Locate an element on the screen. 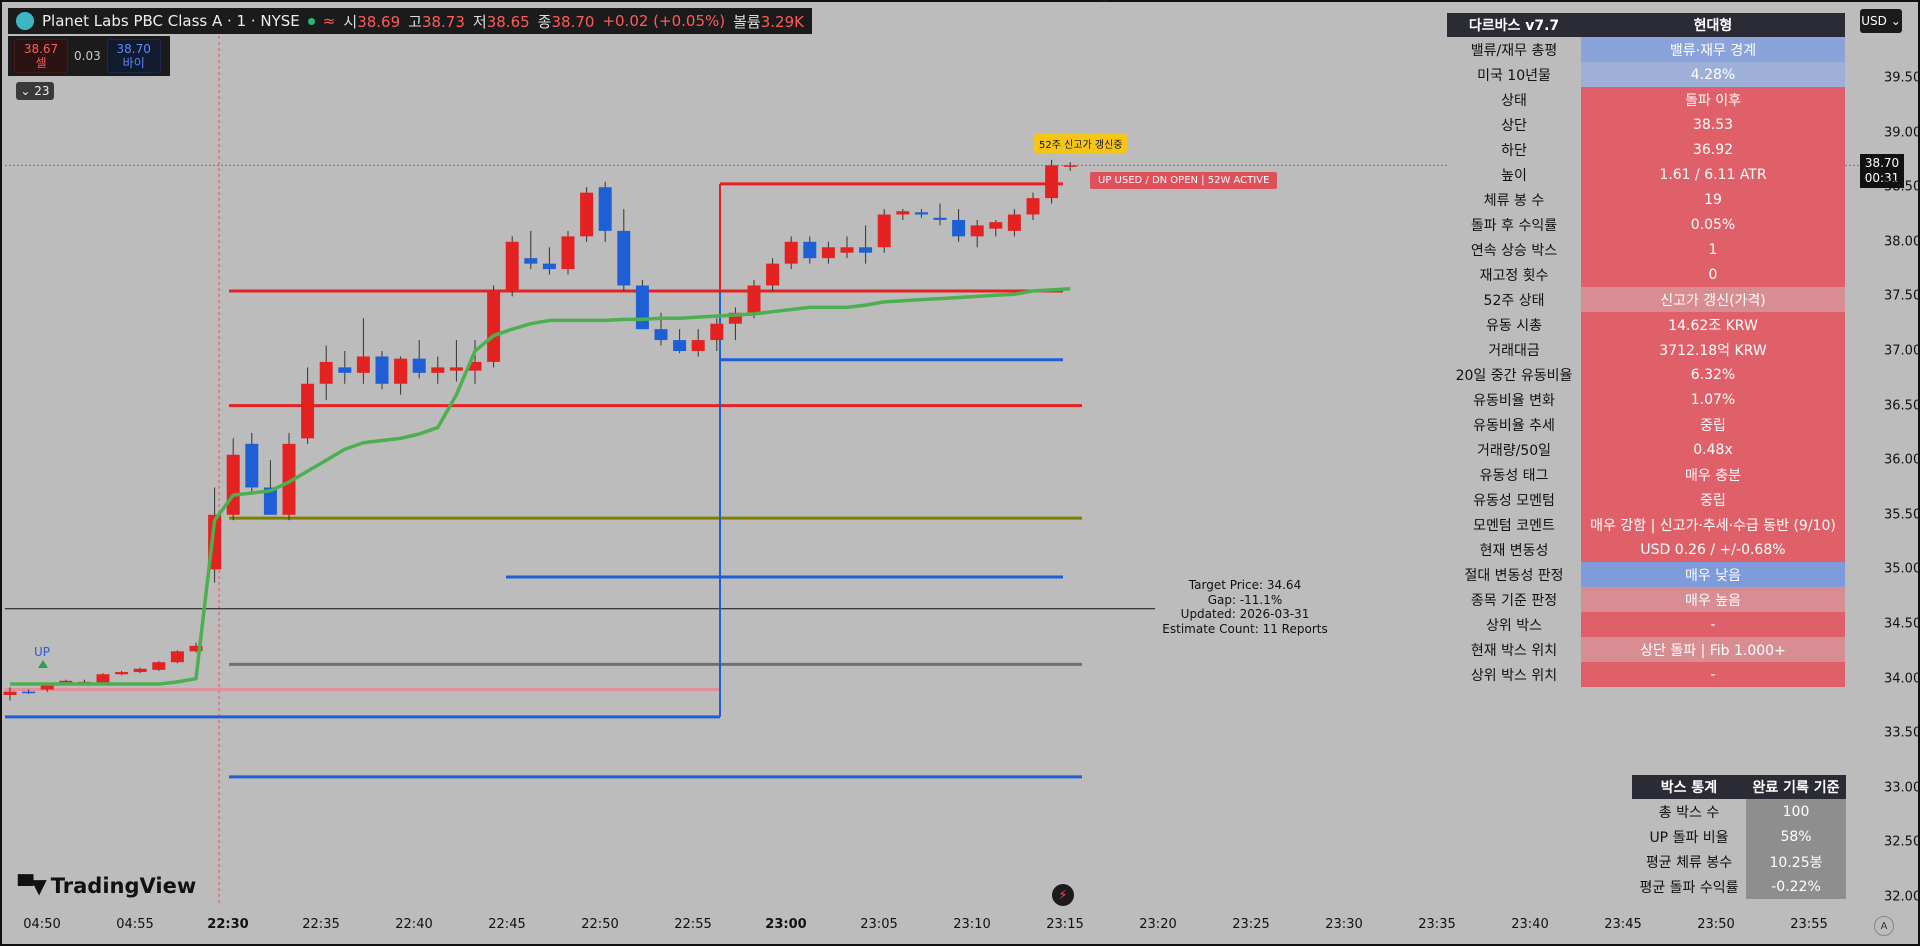  table-row: 절대 변동성 판정 매우 낮음 is located at coordinates (1646, 574).